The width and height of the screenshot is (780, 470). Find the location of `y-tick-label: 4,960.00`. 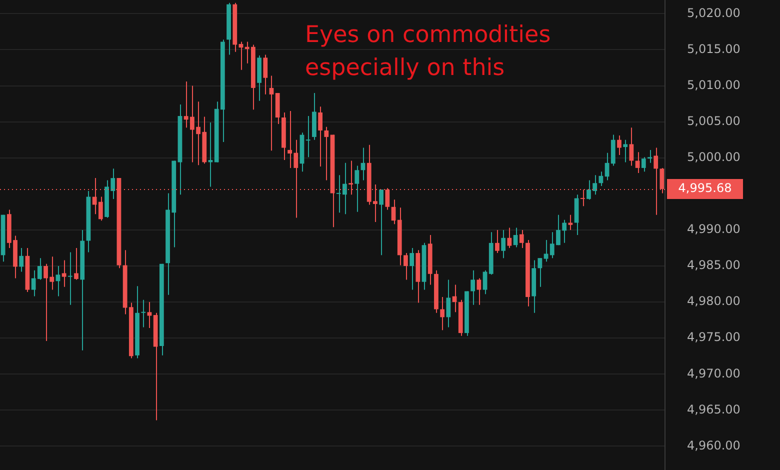

y-tick-label: 4,960.00 is located at coordinates (713, 445).